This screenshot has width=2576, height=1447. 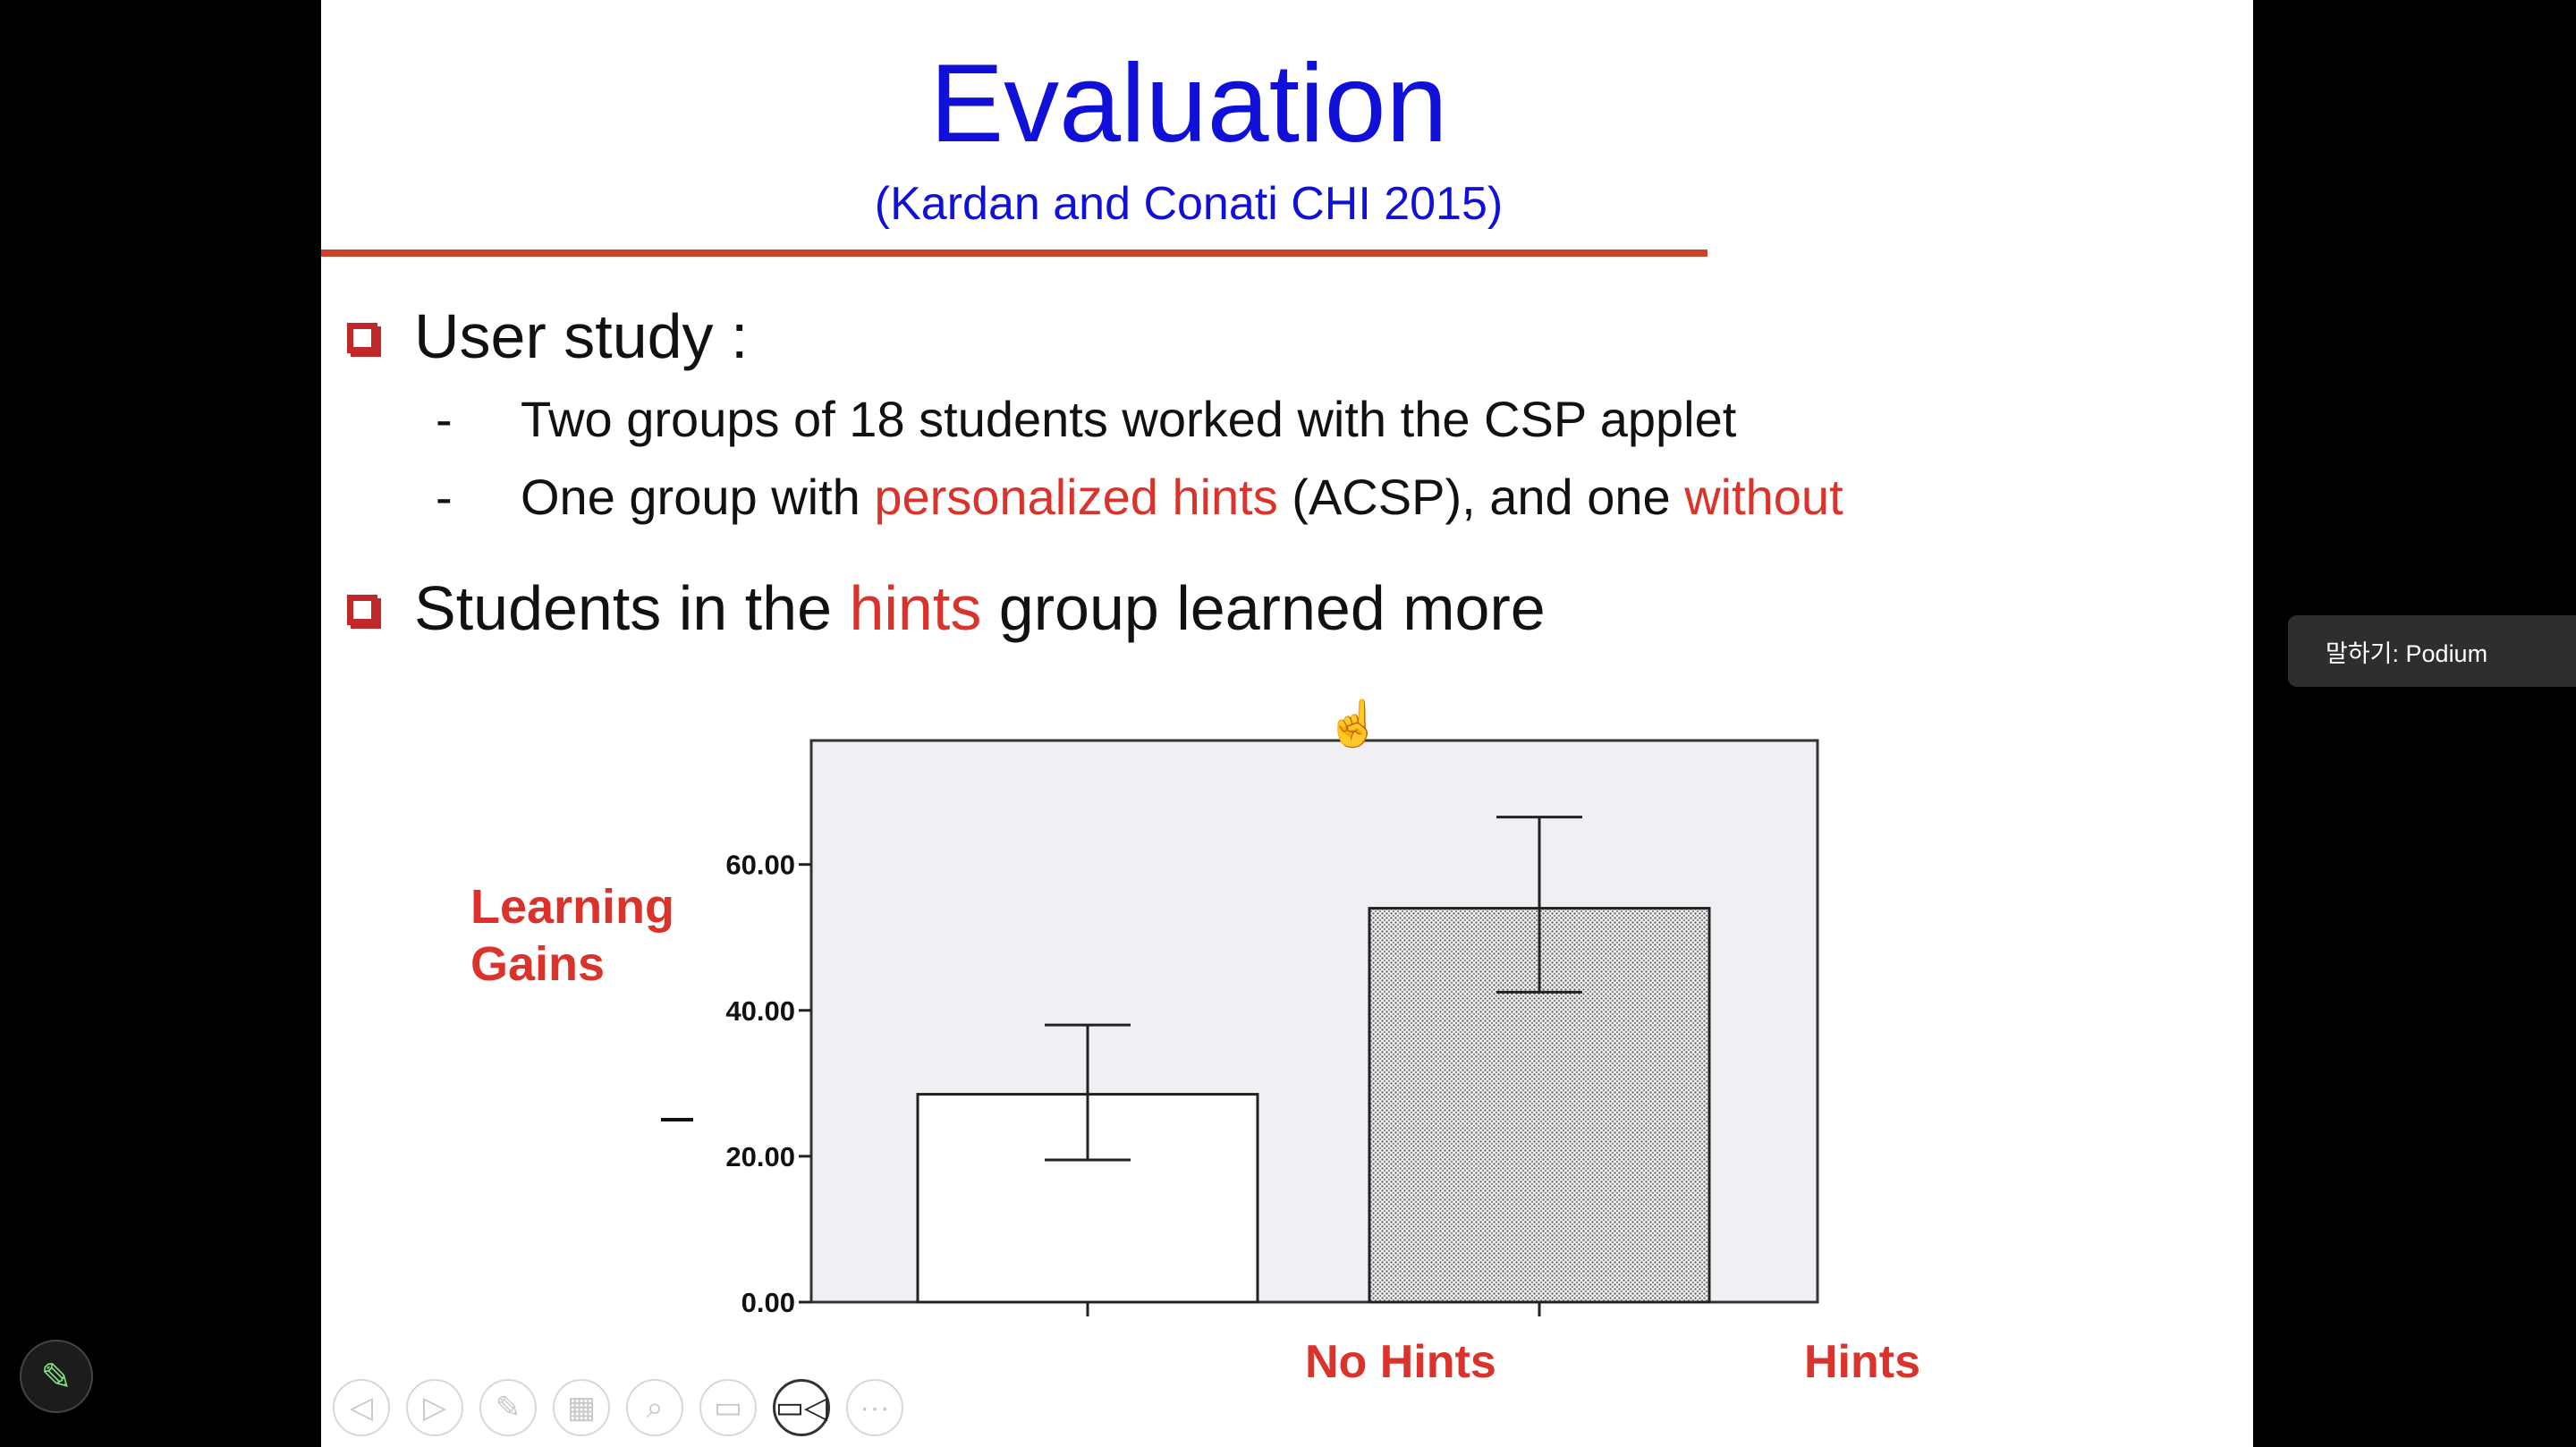 What do you see at coordinates (1354, 723) in the screenshot?
I see `hand-cursor-icon: ☝` at bounding box center [1354, 723].